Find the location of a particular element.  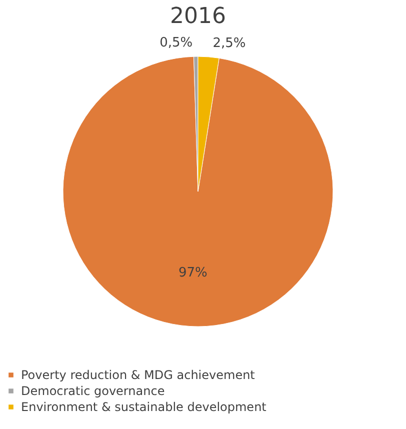

data-label: 2,5% is located at coordinates (229, 43).